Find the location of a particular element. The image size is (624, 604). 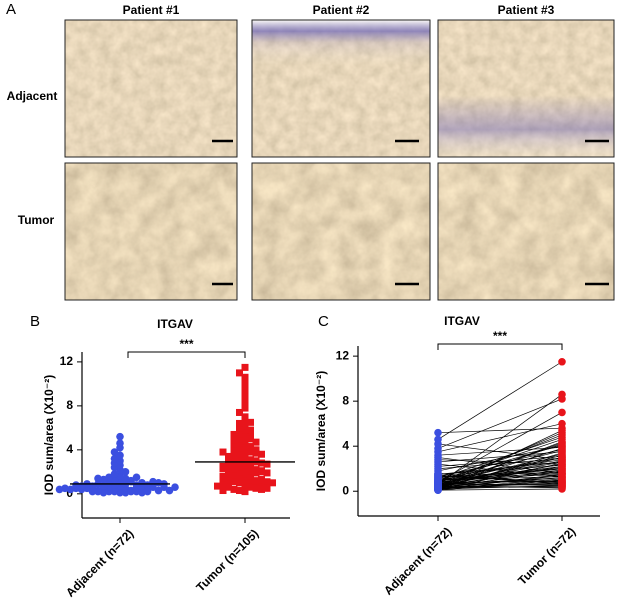

column-label: Patient #3 is located at coordinates (526, 10).